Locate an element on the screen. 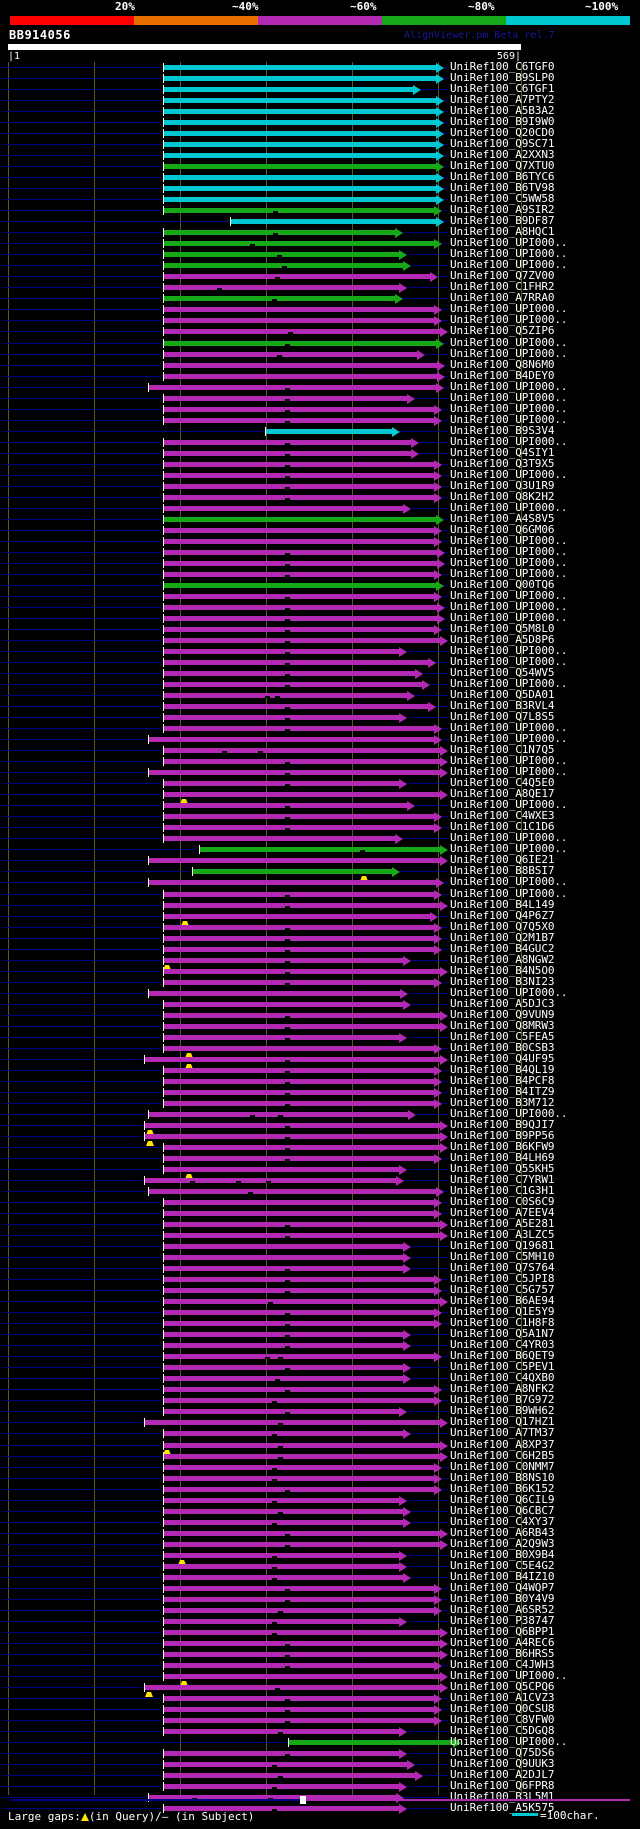 This screenshot has width=640, height=1829. hit-accession-label: UniRef100_A2XXN3 is located at coordinates (502, 155).